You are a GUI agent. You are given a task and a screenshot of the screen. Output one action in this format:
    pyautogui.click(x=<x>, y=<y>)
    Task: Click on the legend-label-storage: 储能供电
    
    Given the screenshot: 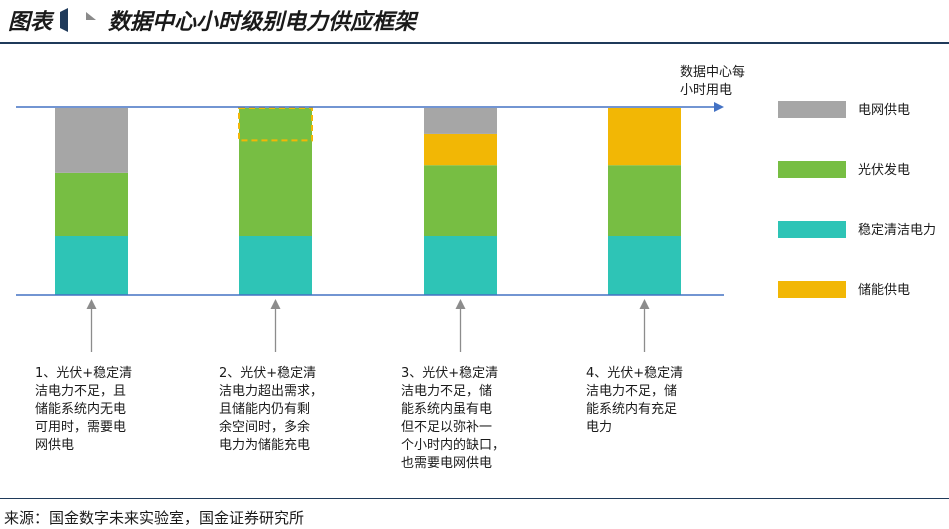 What is the action you would take?
    pyautogui.click(x=884, y=290)
    